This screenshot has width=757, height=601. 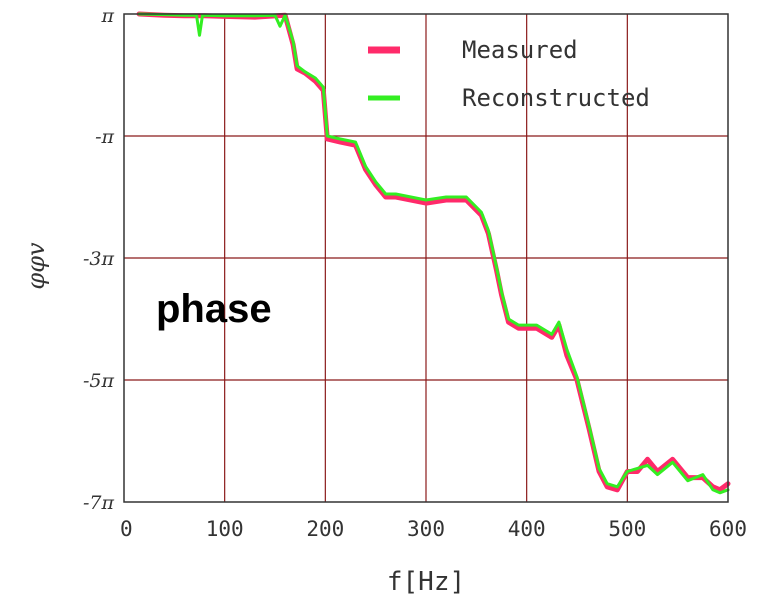 I want to click on legend: Measured Reconstructed, so click(x=509, y=74).